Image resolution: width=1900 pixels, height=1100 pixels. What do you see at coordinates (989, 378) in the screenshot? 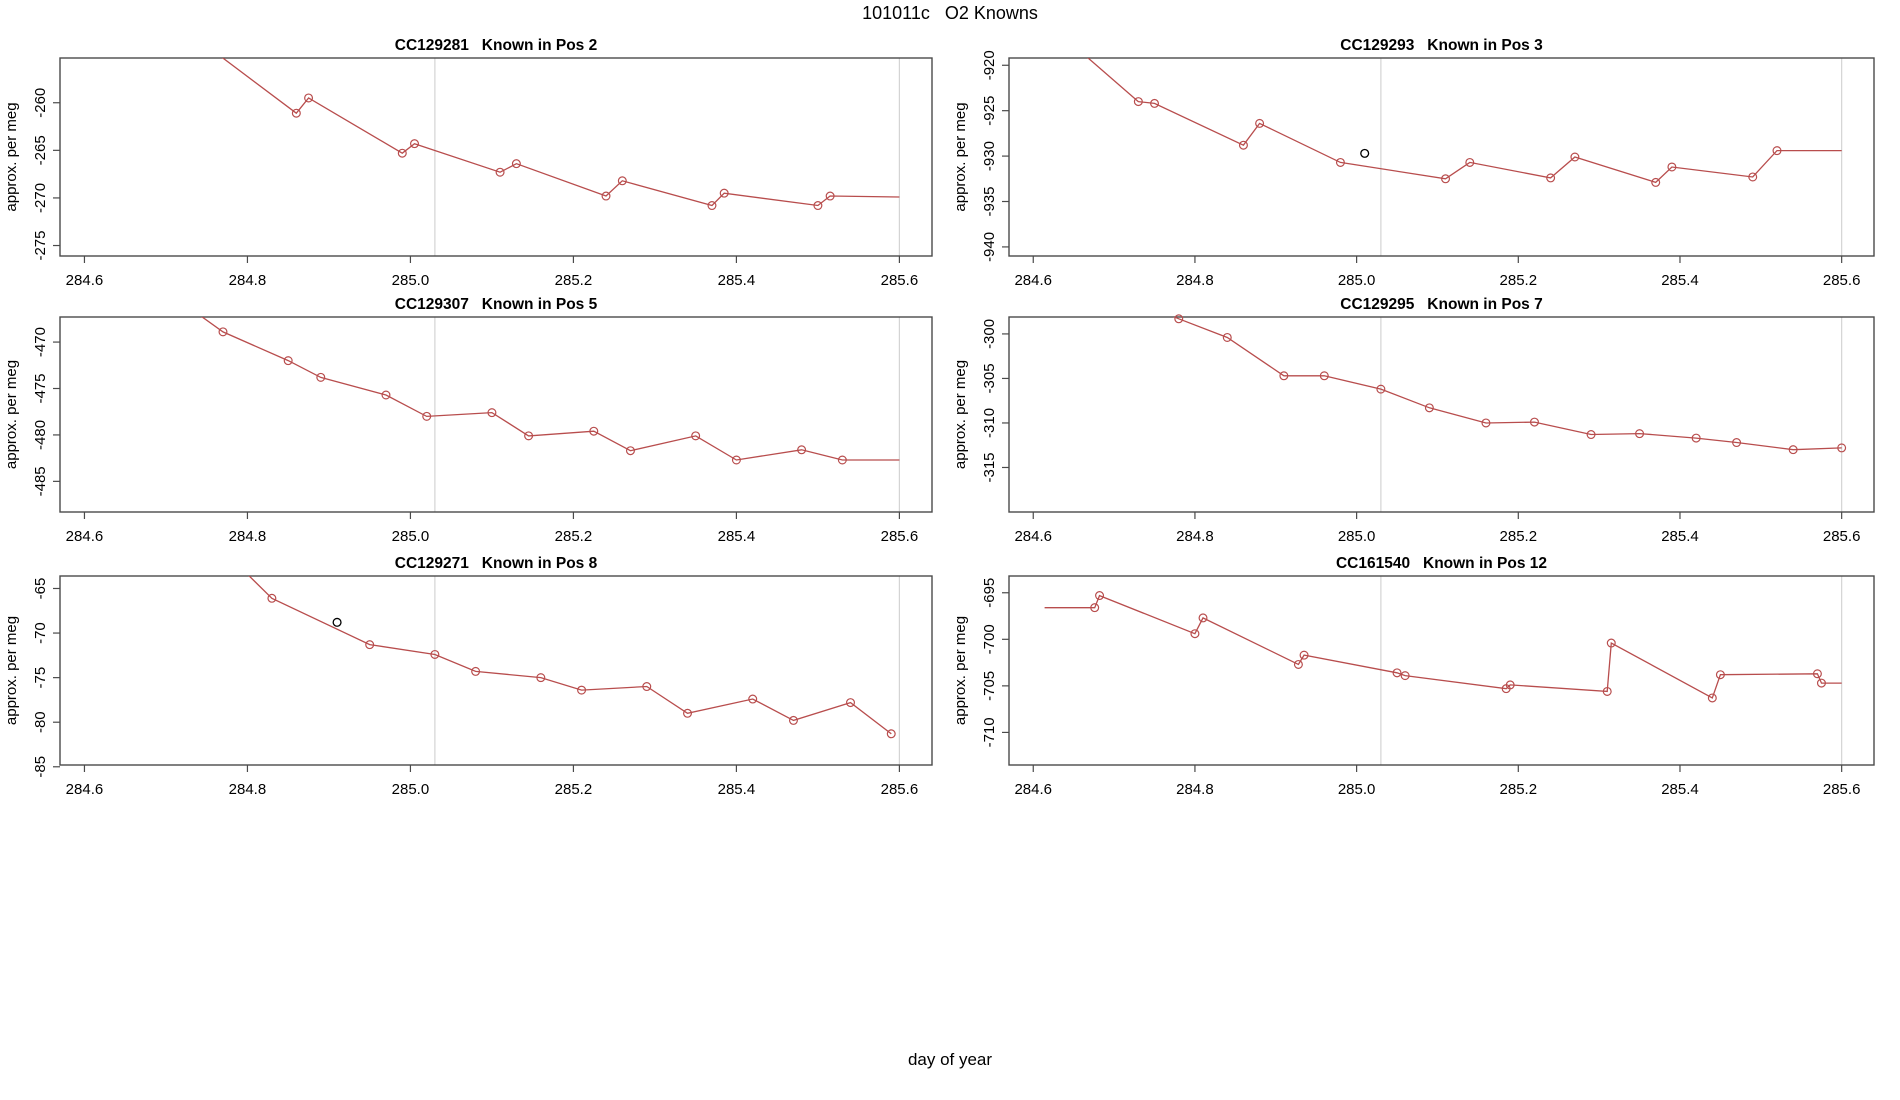
I see `y-tick-label: -305` at bounding box center [989, 378].